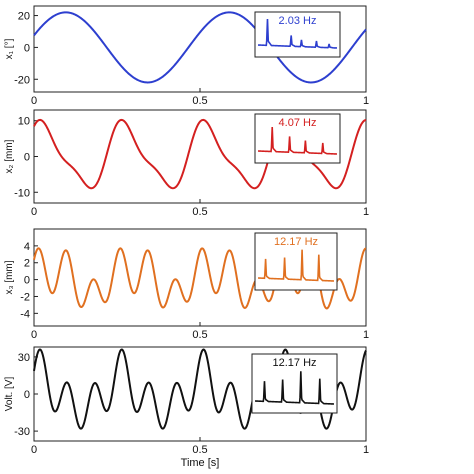 Image resolution: width=474 pixels, height=474 pixels. What do you see at coordinates (24, 358) in the screenshot?
I see `y-tick-label: 30` at bounding box center [24, 358].